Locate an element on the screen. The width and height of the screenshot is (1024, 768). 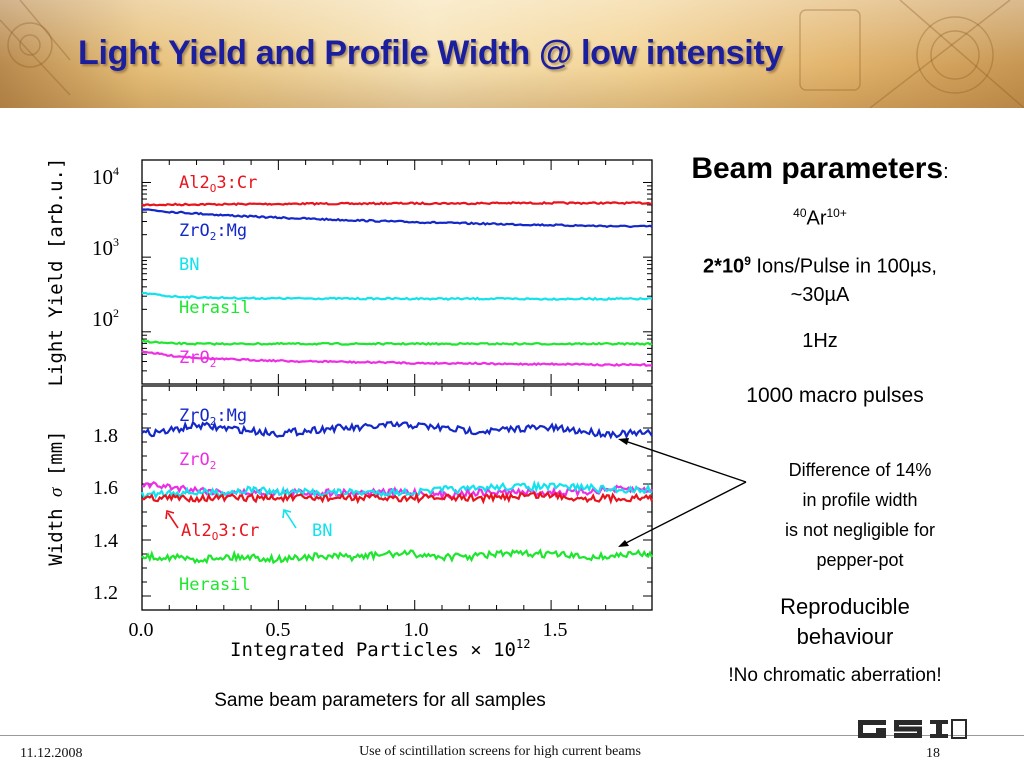
intensity-line: 2*109 Ions/Pulse in 100µs, is located at coordinates (820, 266).